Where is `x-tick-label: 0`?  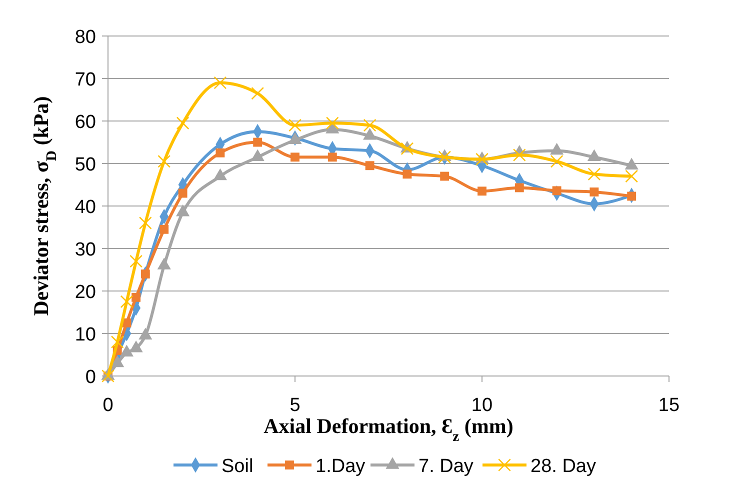 x-tick-label: 0 is located at coordinates (108, 405).